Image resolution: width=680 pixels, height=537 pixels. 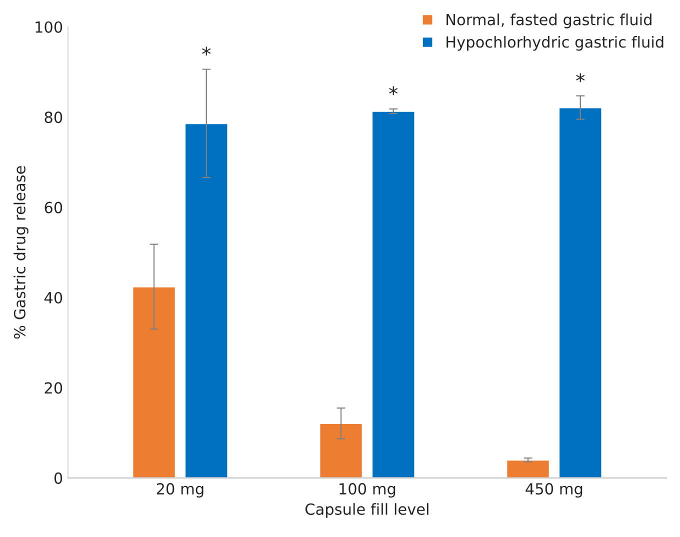 What do you see at coordinates (366, 510) in the screenshot?
I see `x-axis-title: Capsule fill level` at bounding box center [366, 510].